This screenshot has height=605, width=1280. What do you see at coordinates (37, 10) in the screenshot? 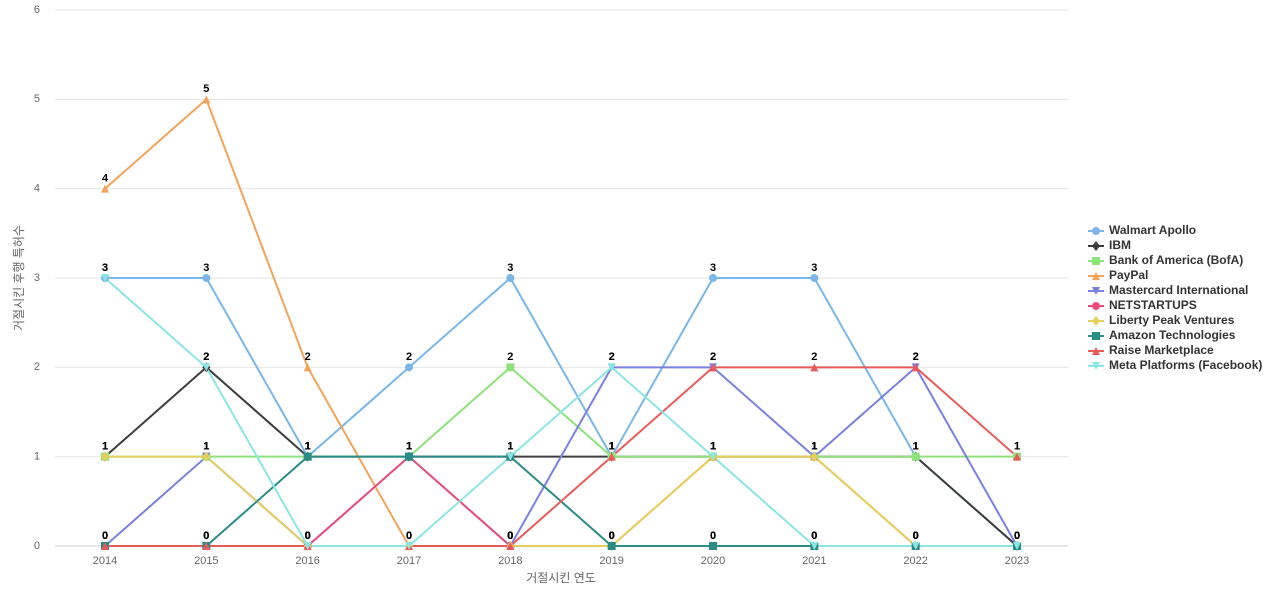
I see `y-tick-label: 6` at bounding box center [37, 10].